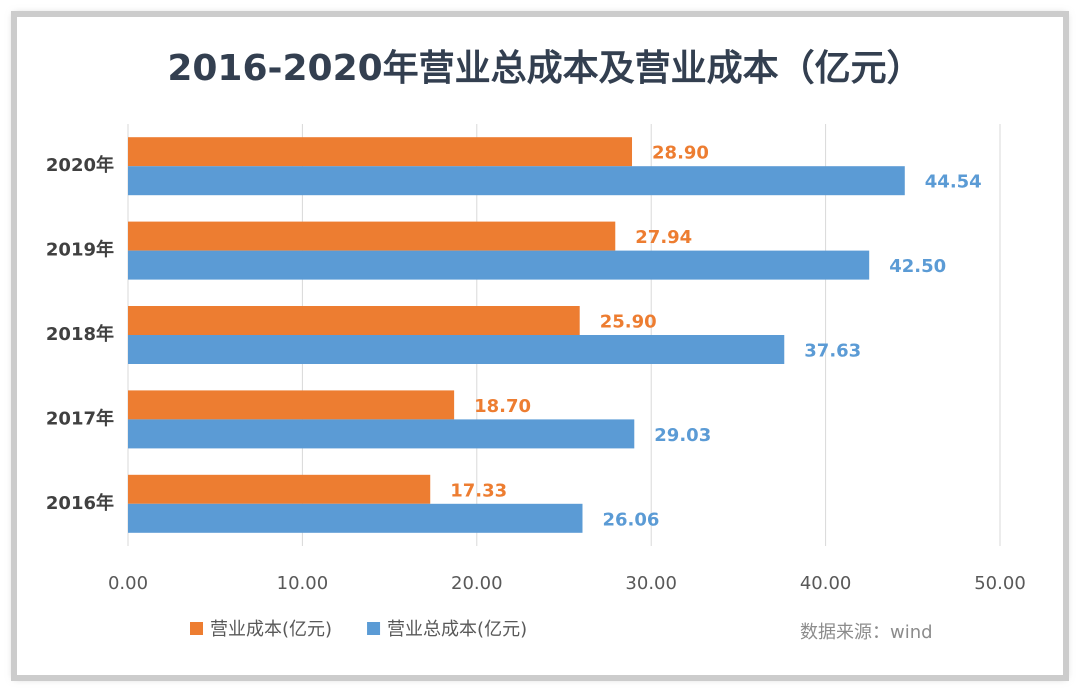  Describe the element at coordinates (80, 503) in the screenshot. I see `y-tick-label: 2016年` at that location.